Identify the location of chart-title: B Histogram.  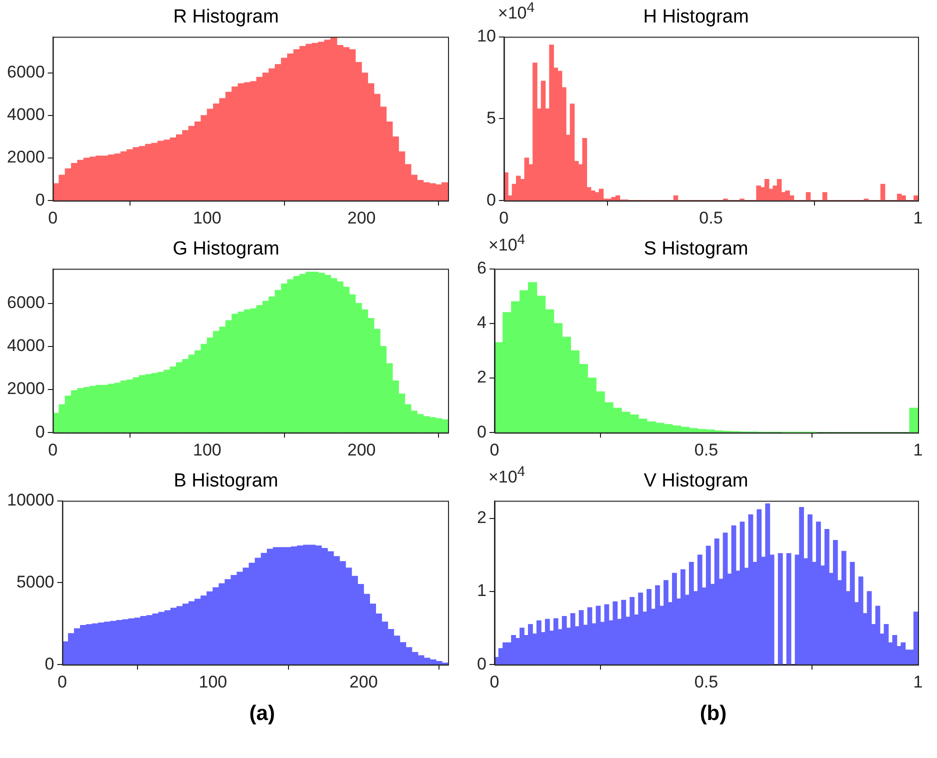
(226, 481).